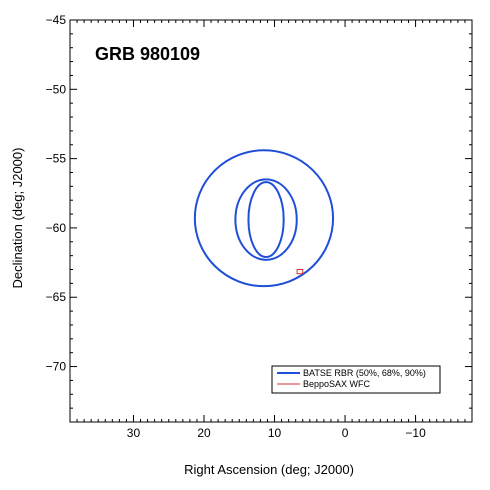 The width and height of the screenshot is (490, 490). I want to click on y-tick-label: −55, so click(56, 159).